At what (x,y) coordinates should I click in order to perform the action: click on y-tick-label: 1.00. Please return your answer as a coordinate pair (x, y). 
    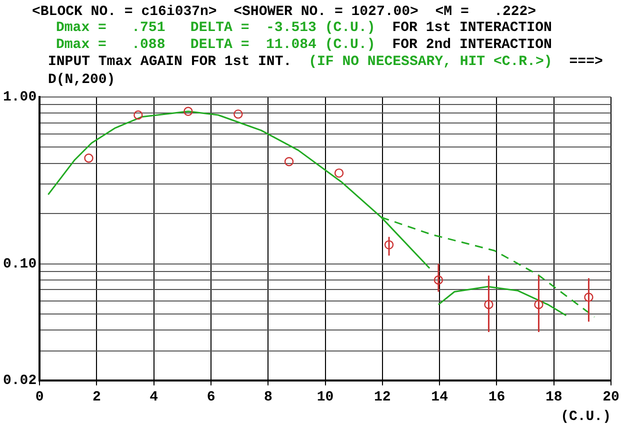
    Looking at the image, I should click on (19, 98).